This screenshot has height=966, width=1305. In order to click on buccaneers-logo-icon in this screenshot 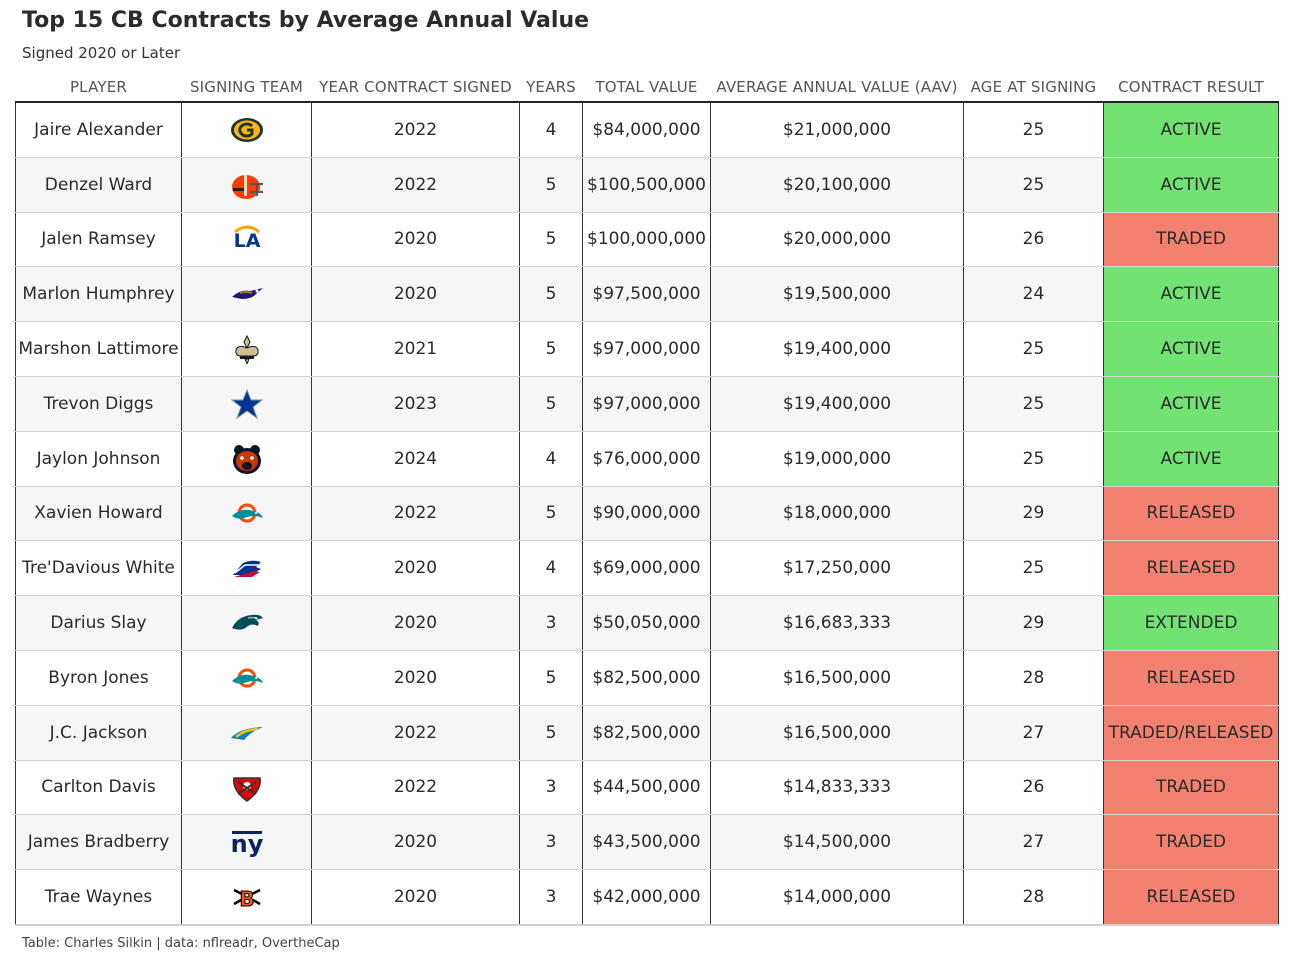, I will do `click(247, 787)`.